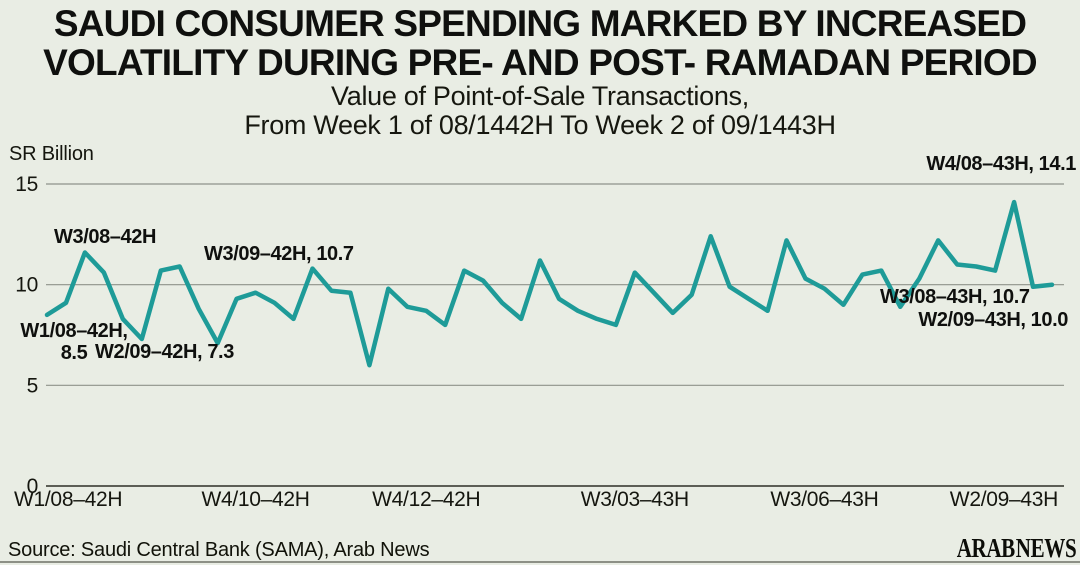 Image resolution: width=1080 pixels, height=565 pixels. What do you see at coordinates (824, 499) in the screenshot?
I see `x-tick-label: W3/06–43H` at bounding box center [824, 499].